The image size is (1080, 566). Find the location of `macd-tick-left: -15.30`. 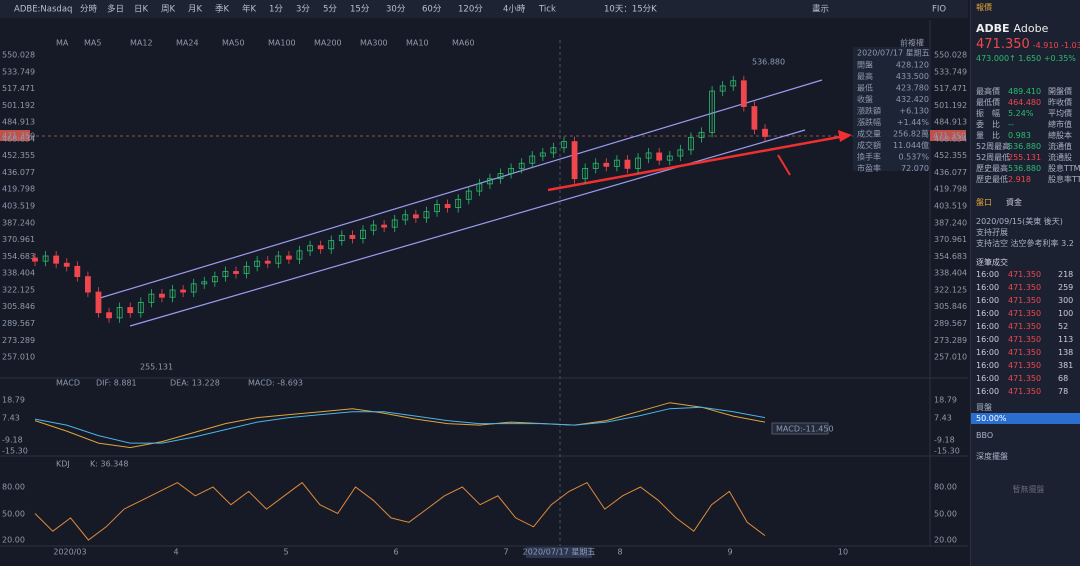

macd-tick-left: -15.30 is located at coordinates (15, 451).